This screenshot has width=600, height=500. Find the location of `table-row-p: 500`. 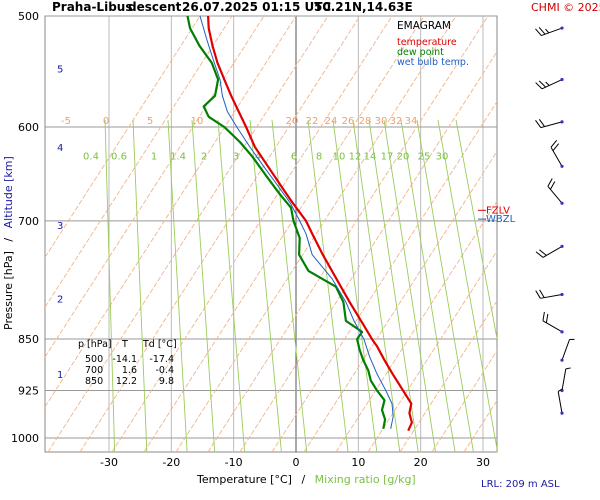

table-row-p: 500 is located at coordinates (94, 359).